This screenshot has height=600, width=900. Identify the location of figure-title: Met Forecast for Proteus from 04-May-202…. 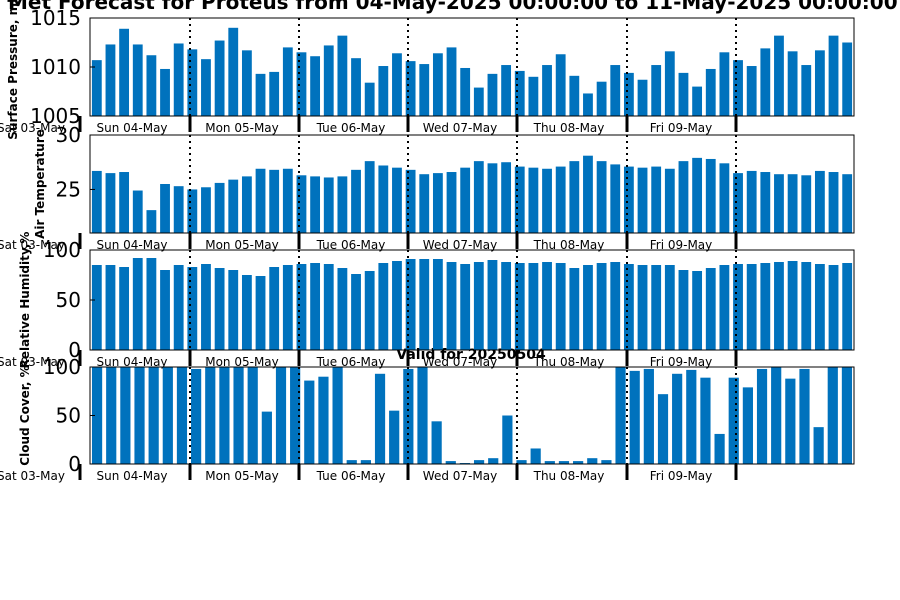
(453, 7).